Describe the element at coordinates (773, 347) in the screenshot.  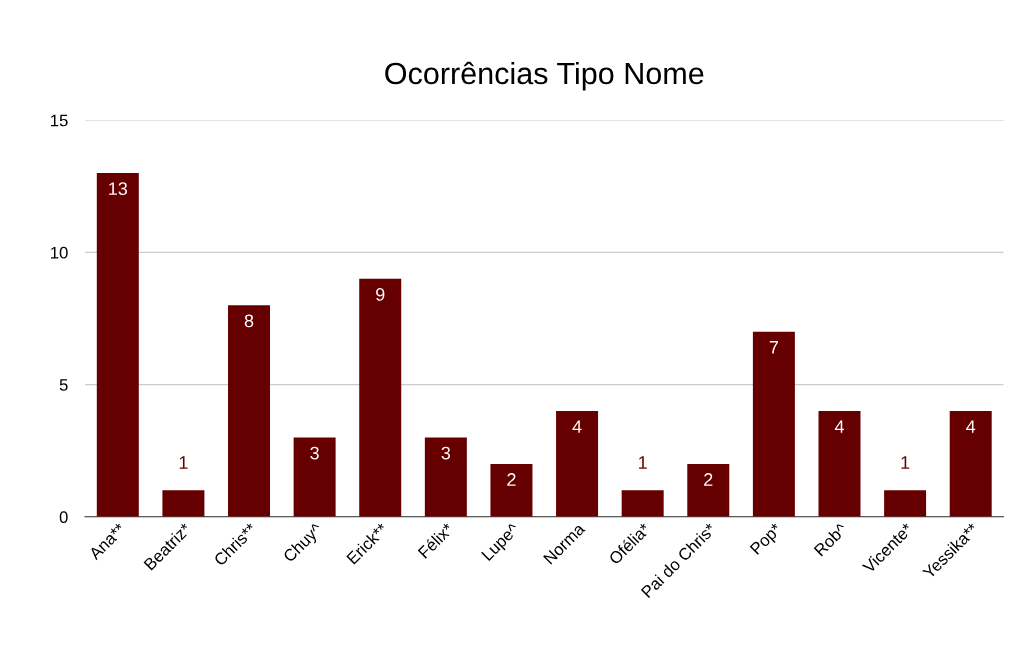
I see `data-label: 7` at that location.